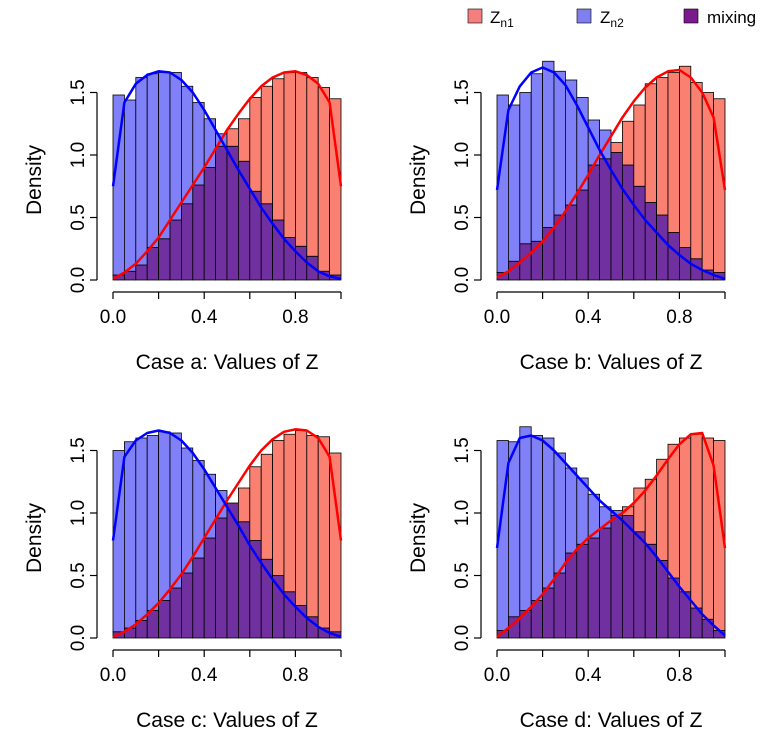  I want to click on x-axis-label: Case b: Values of Z, so click(611, 362).